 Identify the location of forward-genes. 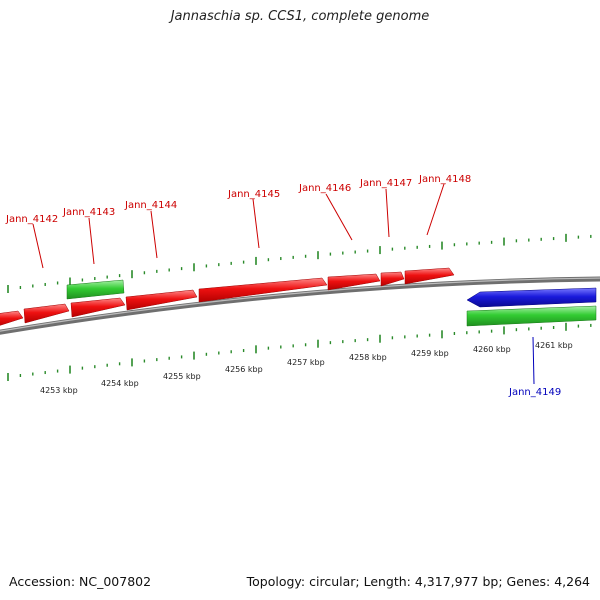
(227, 296).